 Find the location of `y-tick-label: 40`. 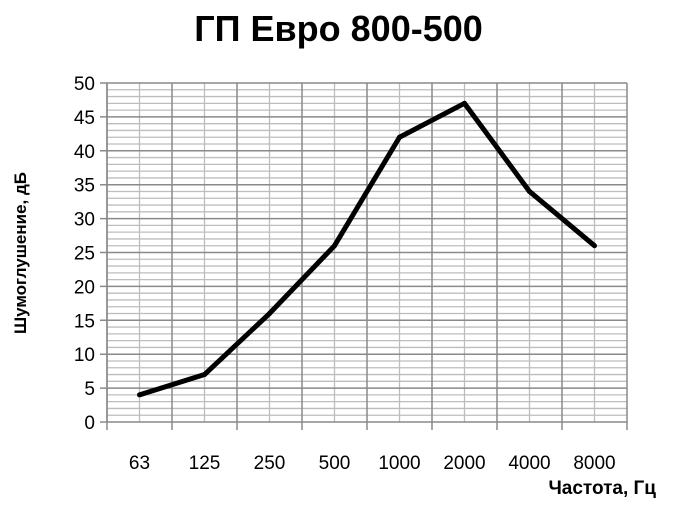

y-tick-label: 40 is located at coordinates (84, 152).